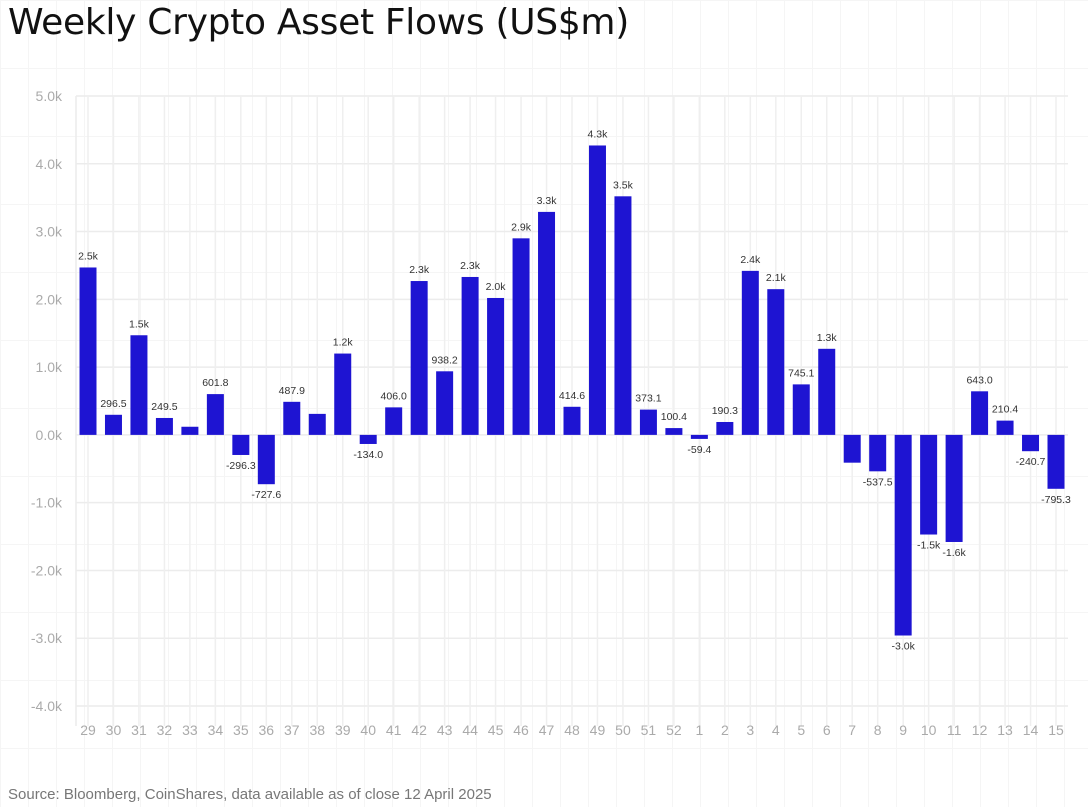 Image resolution: width=1088 pixels, height=807 pixels. What do you see at coordinates (47, 706) in the screenshot?
I see `y-tick-label: -4.0k` at bounding box center [47, 706].